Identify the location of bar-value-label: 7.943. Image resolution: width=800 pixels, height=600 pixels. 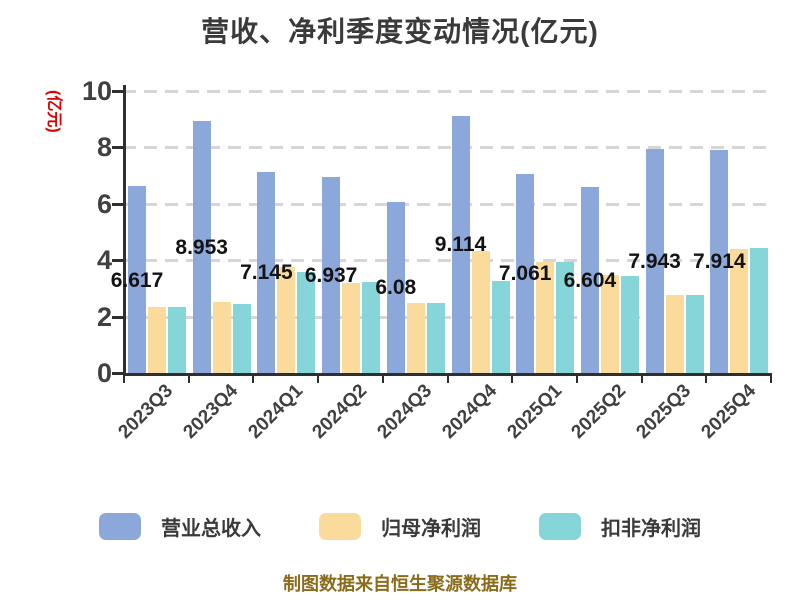
(654, 261).